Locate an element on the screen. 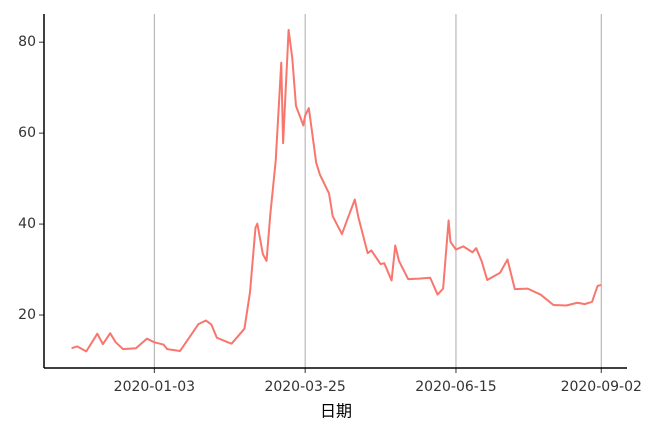 The width and height of the screenshot is (645, 423). x-tick-label: 2020-06-15 is located at coordinates (455, 387).